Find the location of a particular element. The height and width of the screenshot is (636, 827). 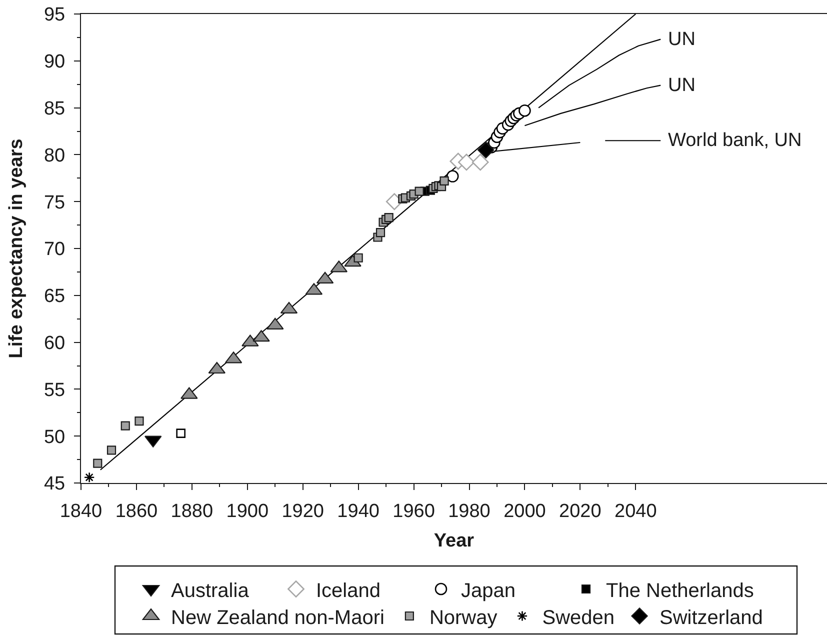

x-tick-label: 1960 is located at coordinates (413, 511).